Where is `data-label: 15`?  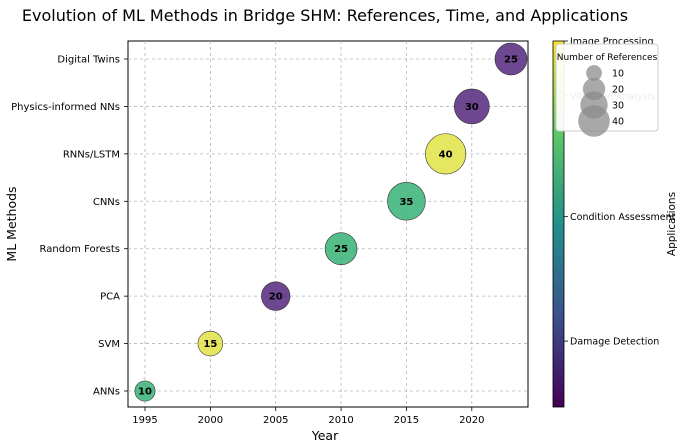
data-label: 15 is located at coordinates (210, 344).